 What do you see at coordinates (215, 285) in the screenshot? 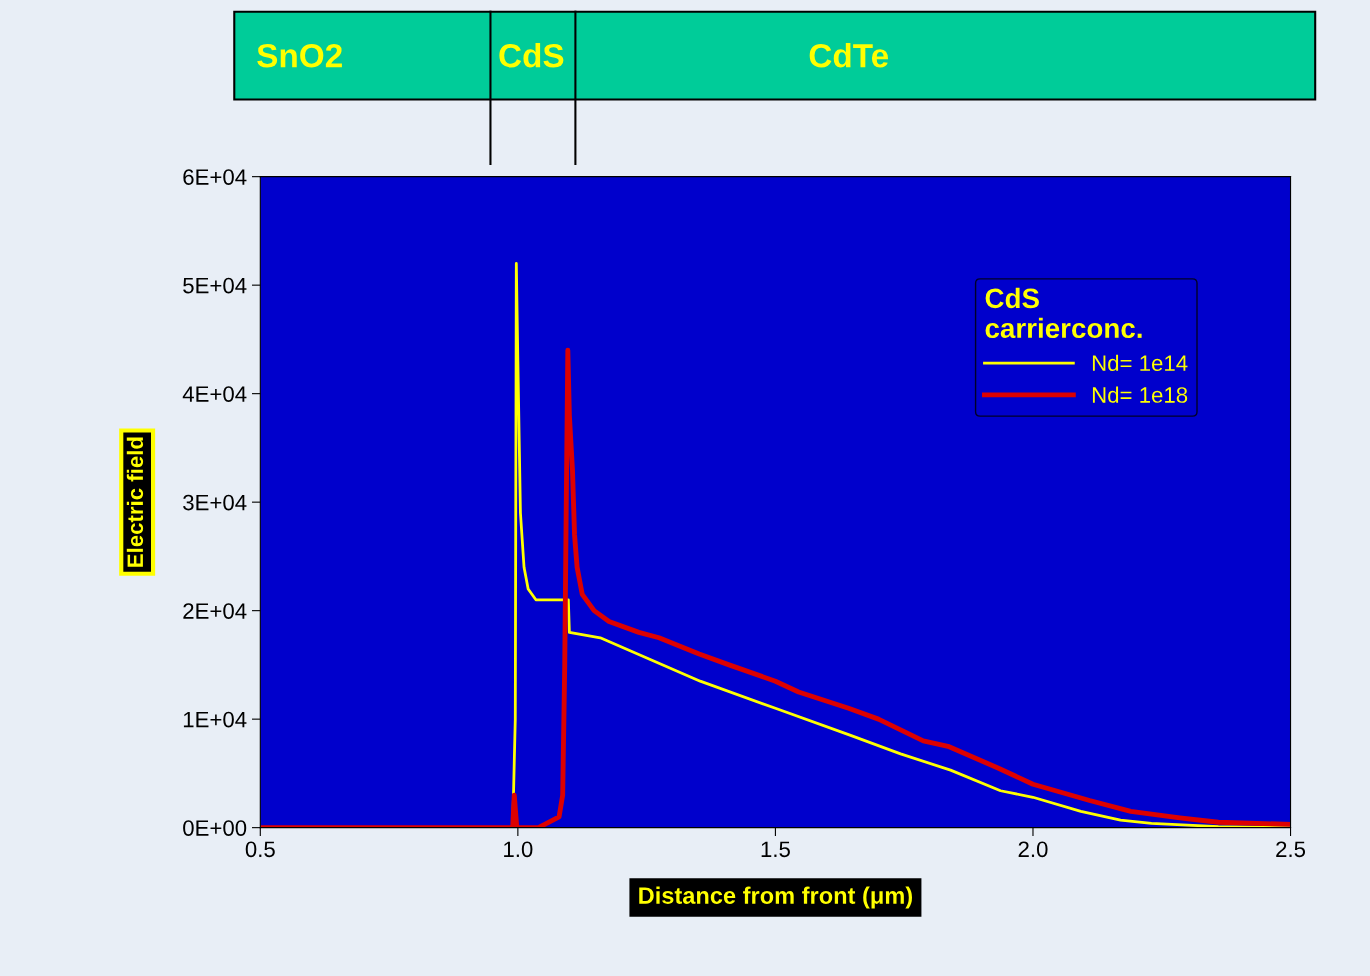
I see `y-tick-label: 5E+04` at bounding box center [215, 285].